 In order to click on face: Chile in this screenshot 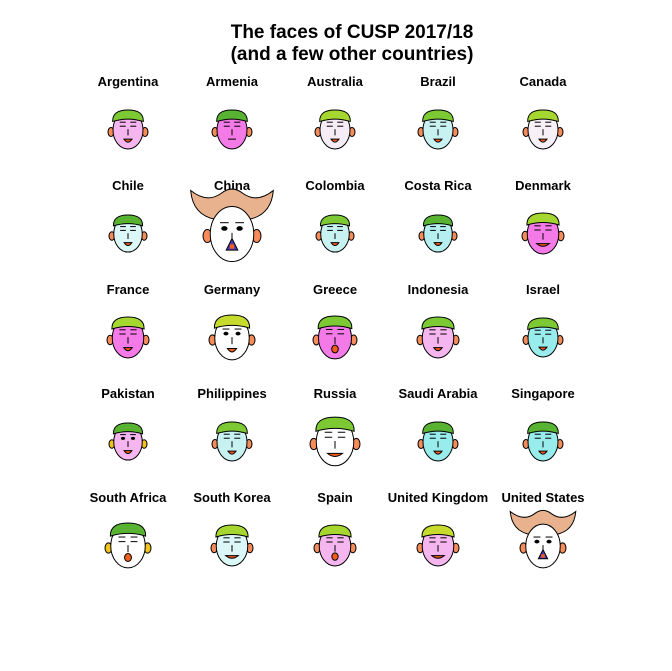, I will do `click(128, 215)`.